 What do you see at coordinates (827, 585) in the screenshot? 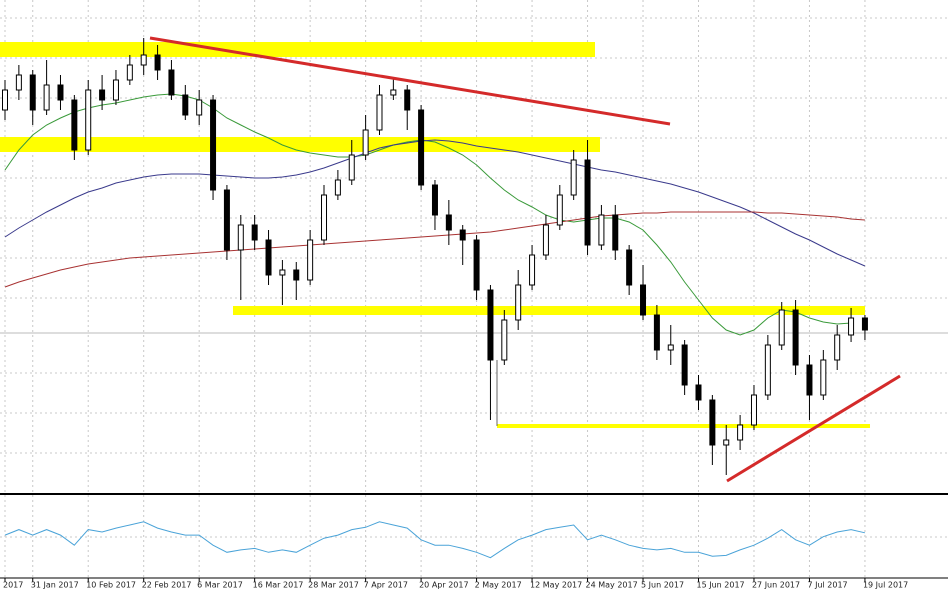
I see `x-tick-label: 7 Jul 2017` at bounding box center [827, 585].